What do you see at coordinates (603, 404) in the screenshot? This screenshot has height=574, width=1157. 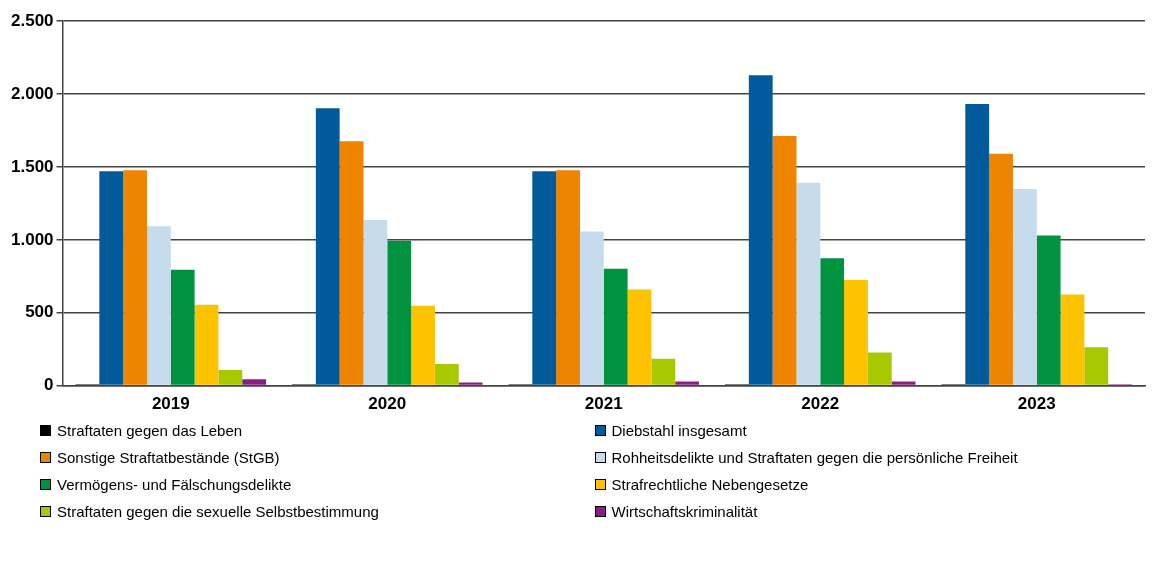 I see `x-tick-label: 2021` at bounding box center [603, 404].